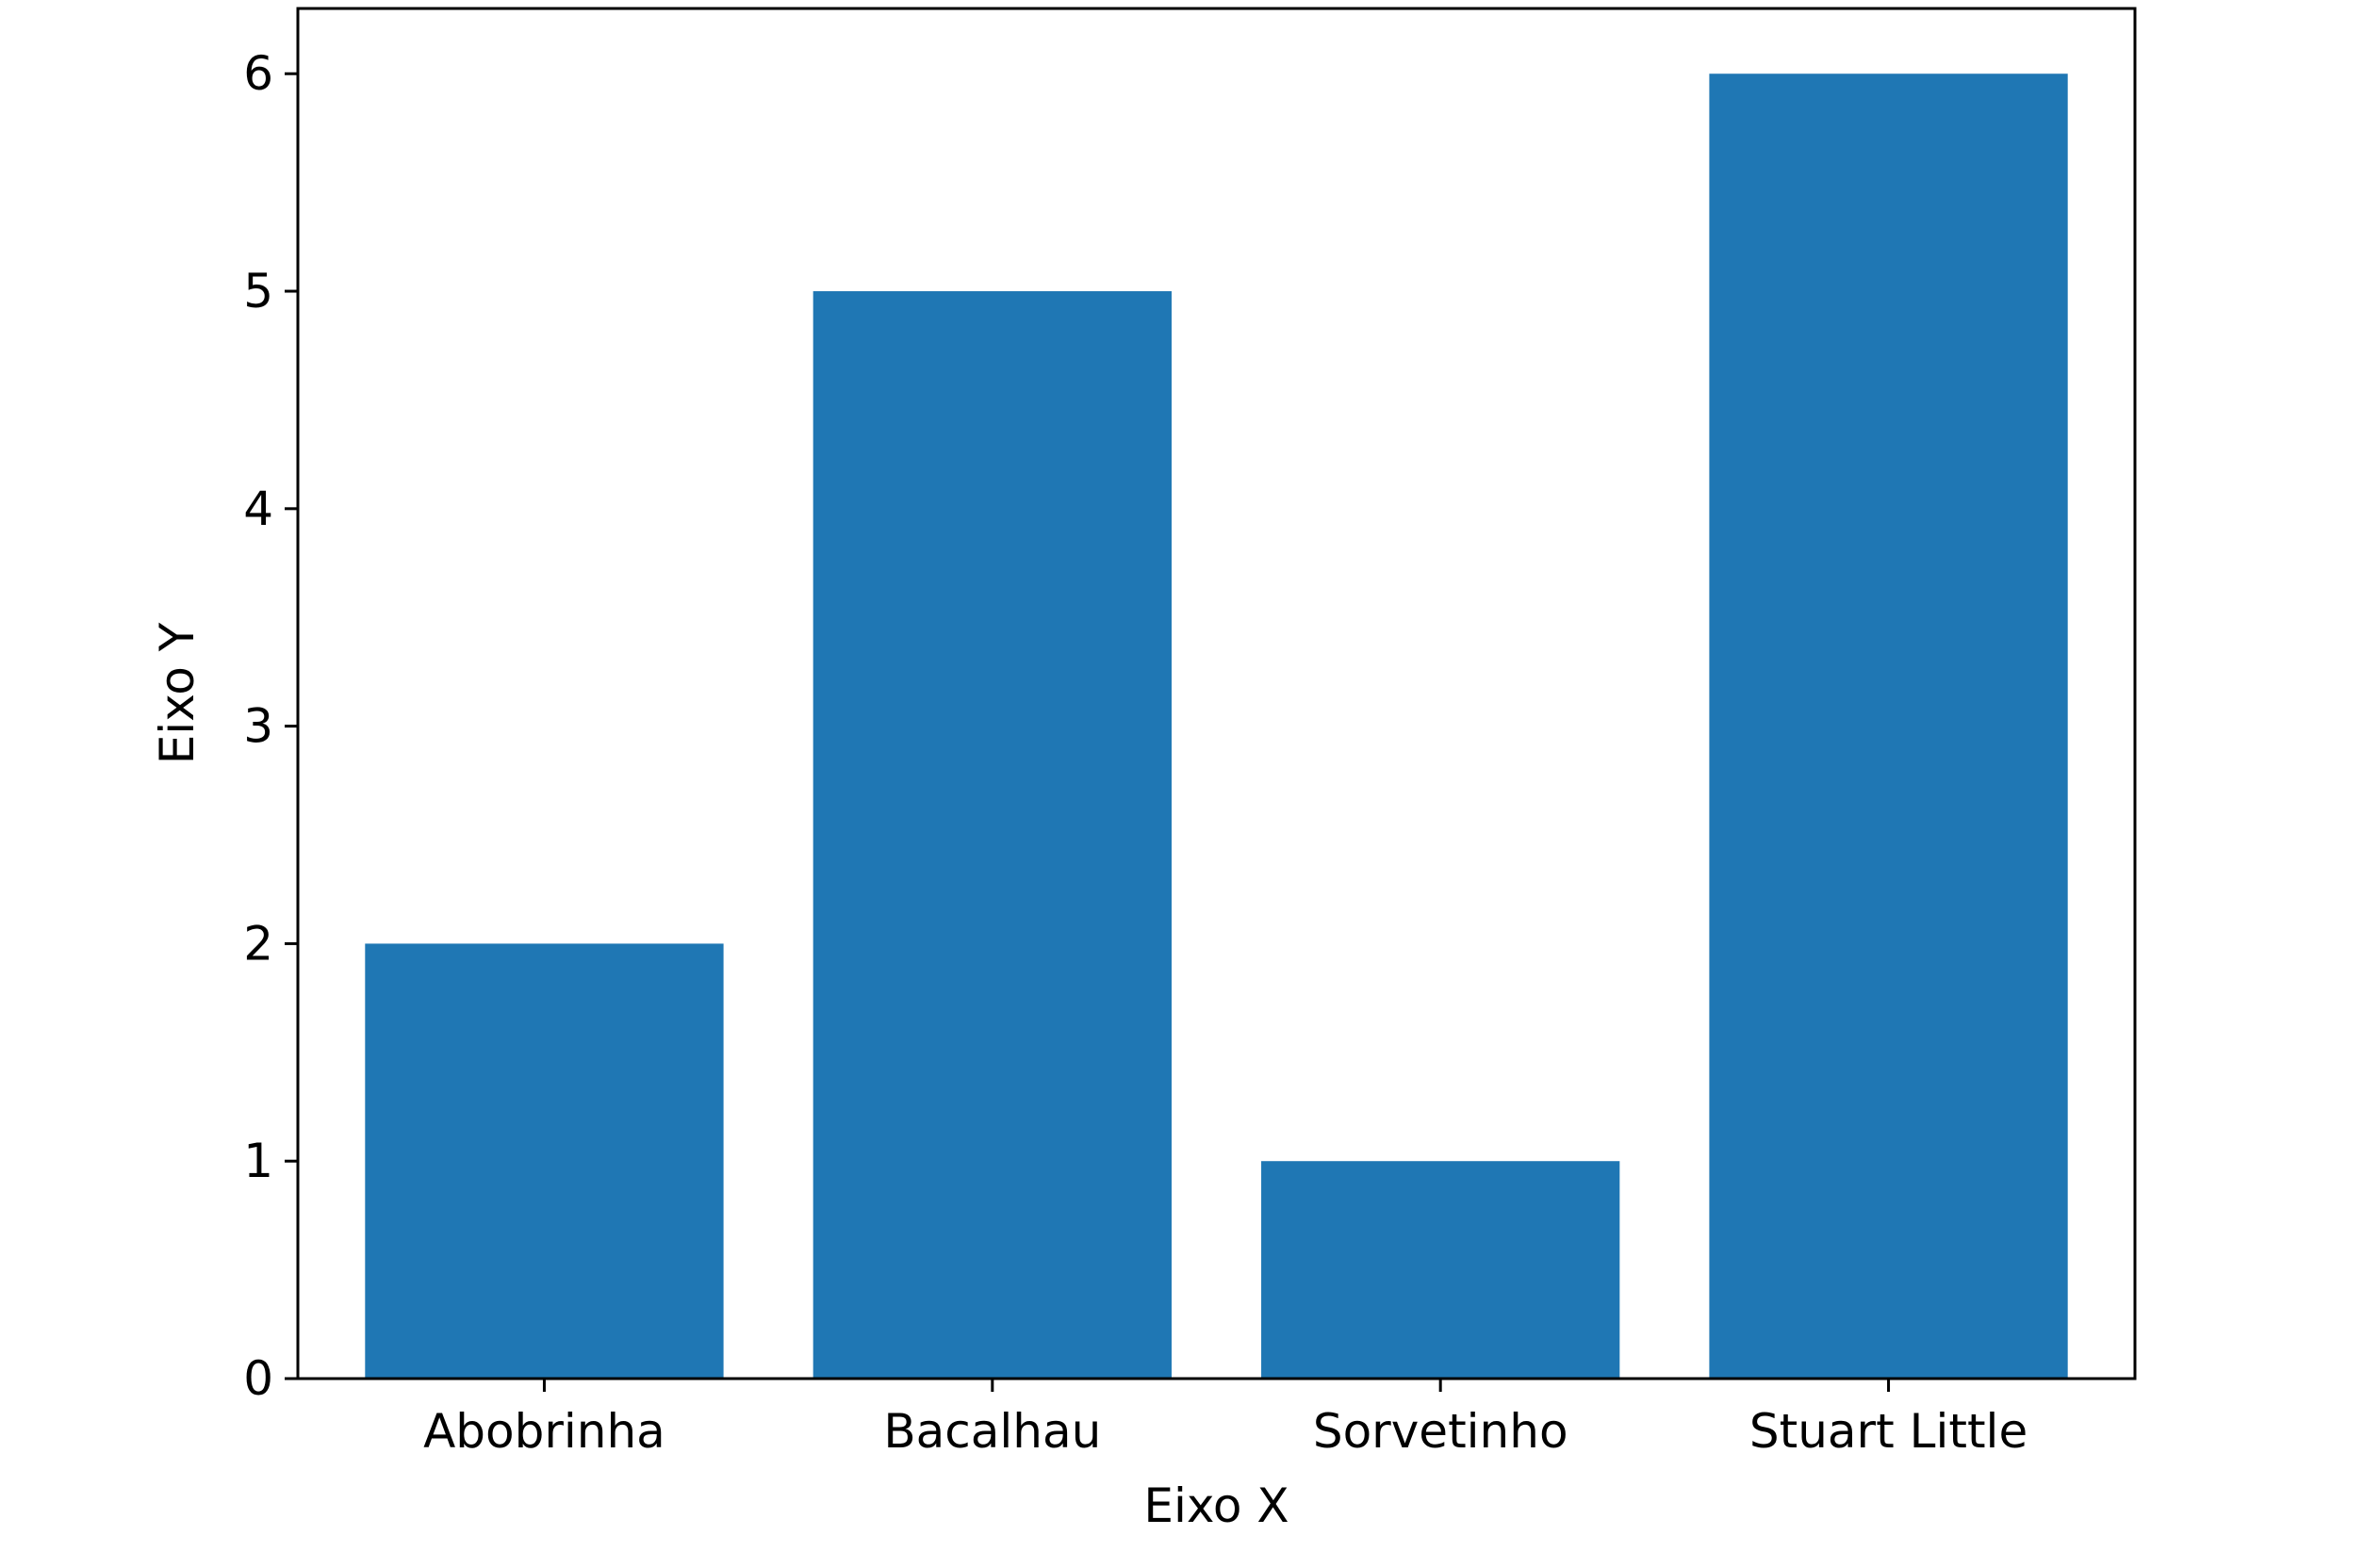 The width and height of the screenshot is (2364, 1568). What do you see at coordinates (258, 509) in the screenshot?
I see `y-tick-label: 4` at bounding box center [258, 509].